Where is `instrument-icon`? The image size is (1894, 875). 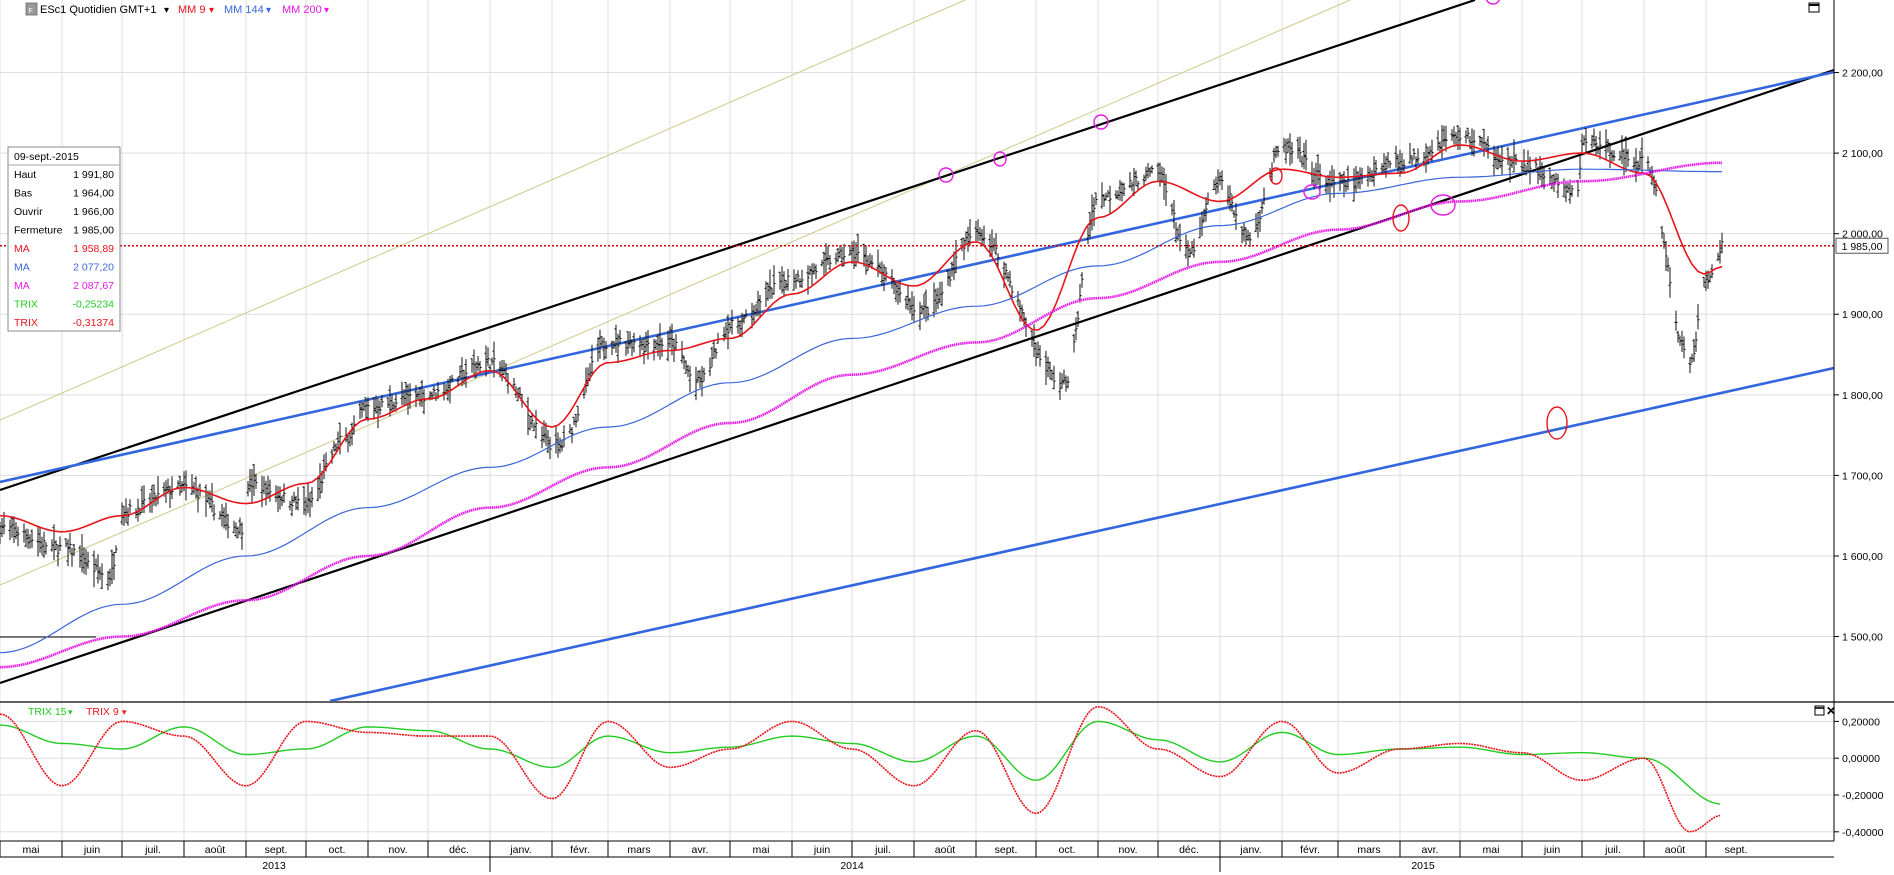 instrument-icon is located at coordinates (31, 9).